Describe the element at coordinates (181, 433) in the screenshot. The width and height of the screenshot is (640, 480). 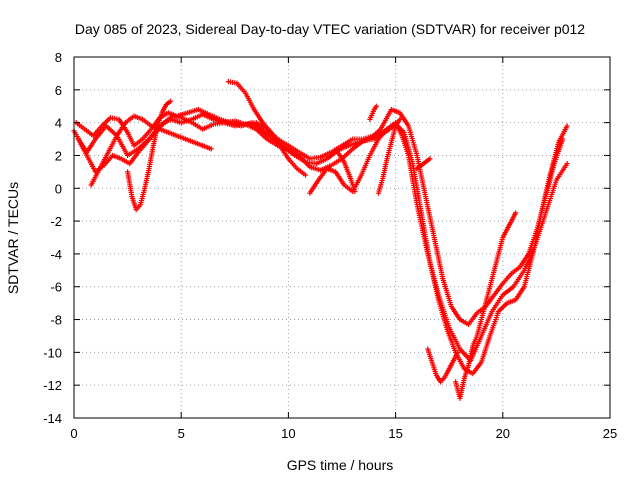
I see `x-tick-label: 5` at that location.